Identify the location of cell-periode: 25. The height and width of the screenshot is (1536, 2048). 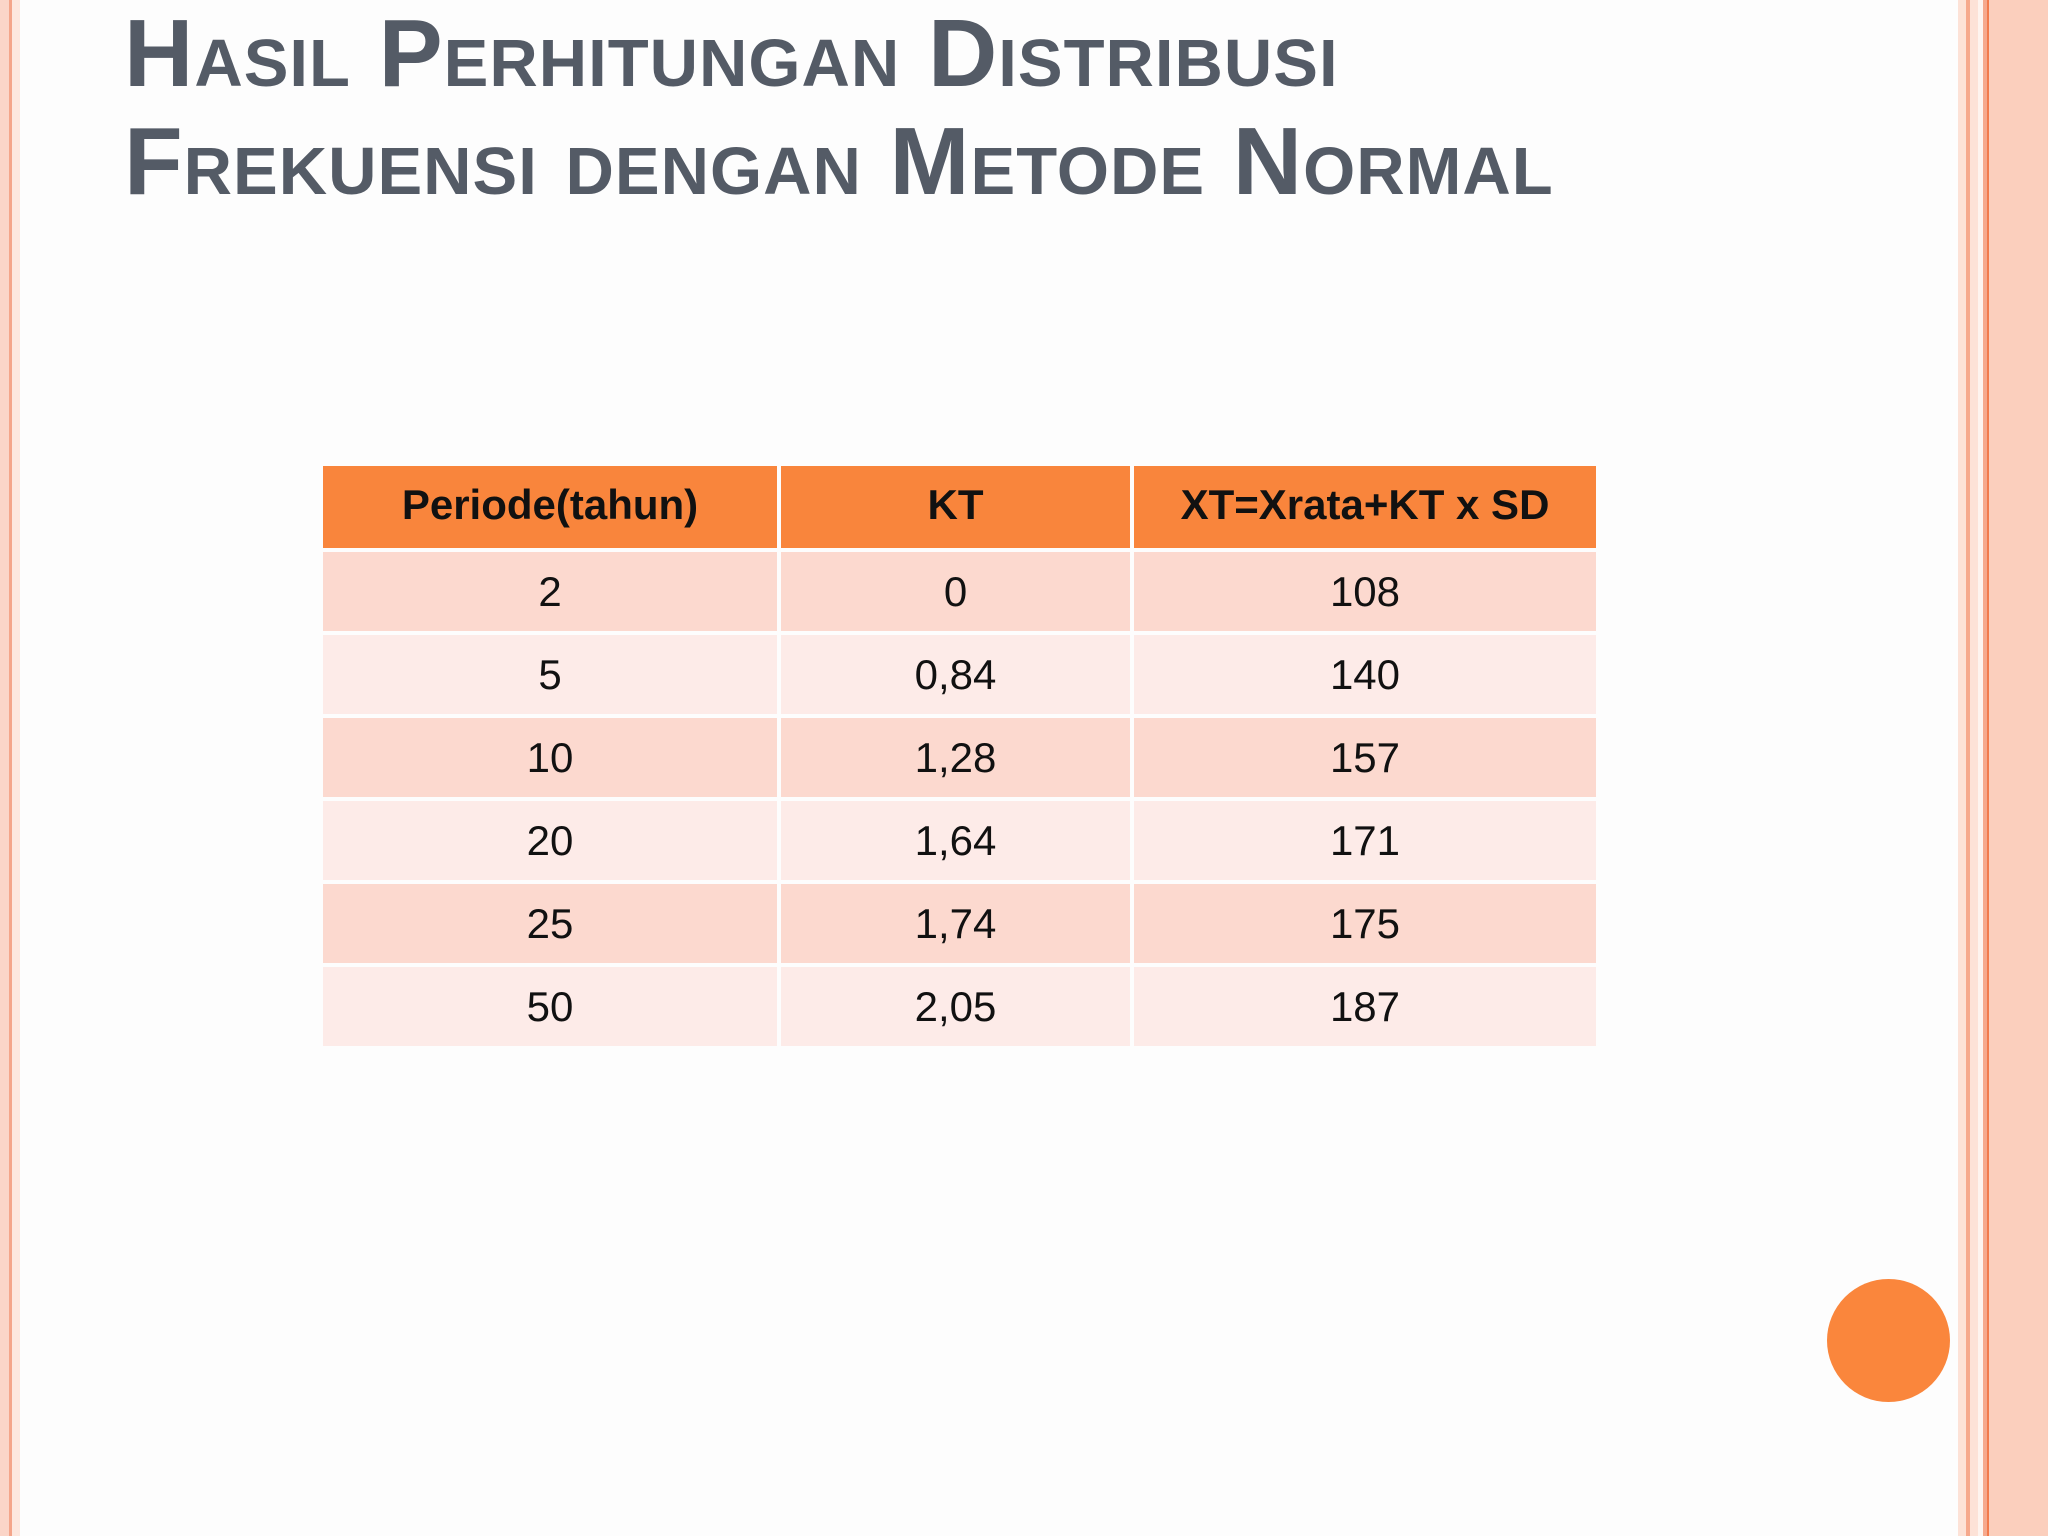
(550, 923).